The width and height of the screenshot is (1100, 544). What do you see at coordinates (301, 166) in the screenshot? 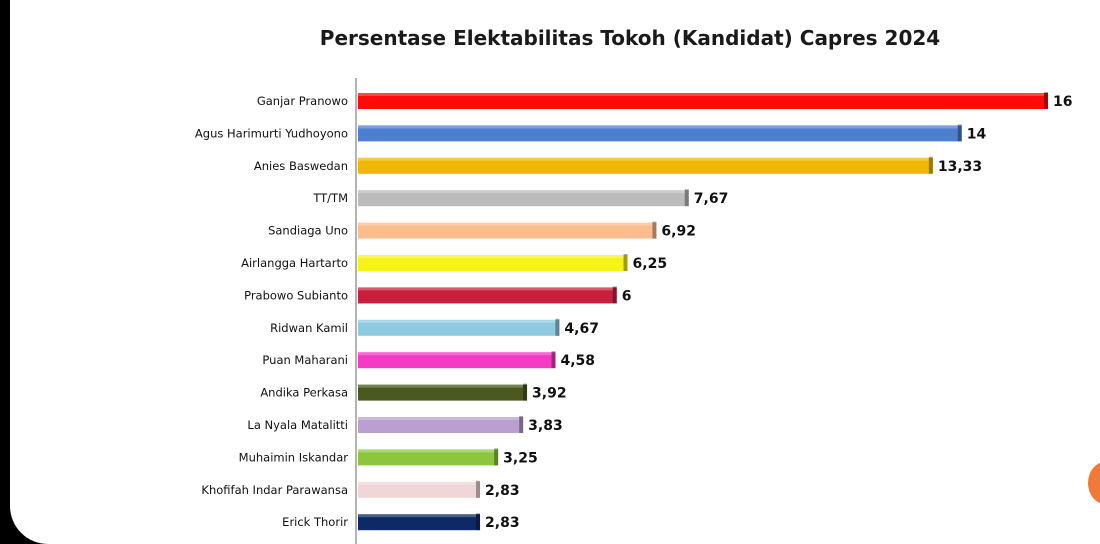
I see `category-label: Anies Baswedan` at bounding box center [301, 166].